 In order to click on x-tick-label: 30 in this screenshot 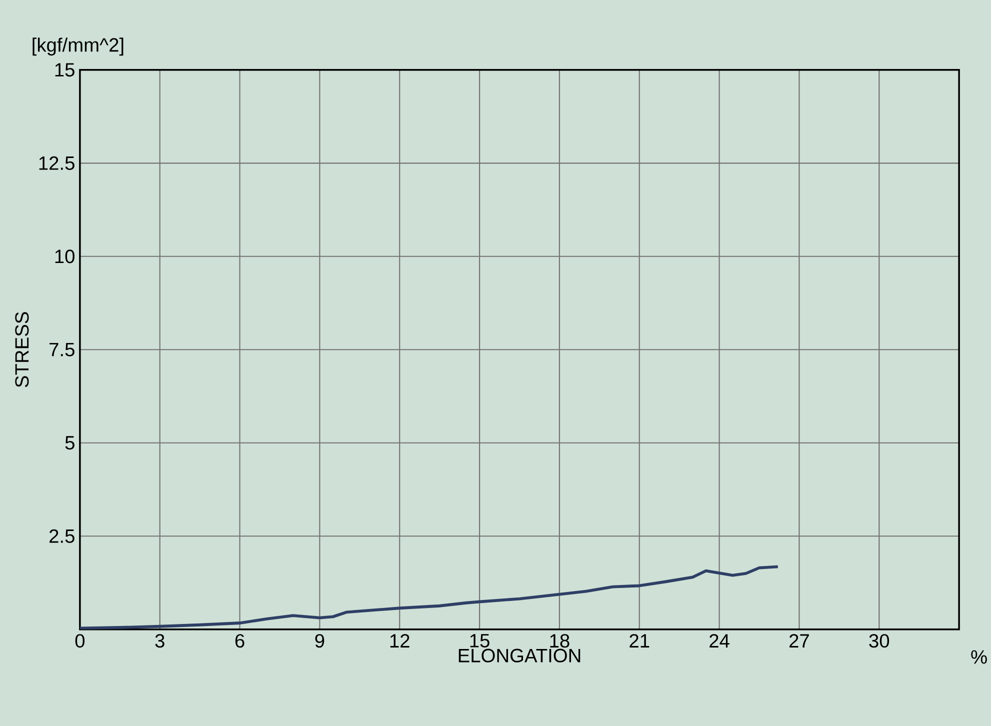, I will do `click(879, 641)`.